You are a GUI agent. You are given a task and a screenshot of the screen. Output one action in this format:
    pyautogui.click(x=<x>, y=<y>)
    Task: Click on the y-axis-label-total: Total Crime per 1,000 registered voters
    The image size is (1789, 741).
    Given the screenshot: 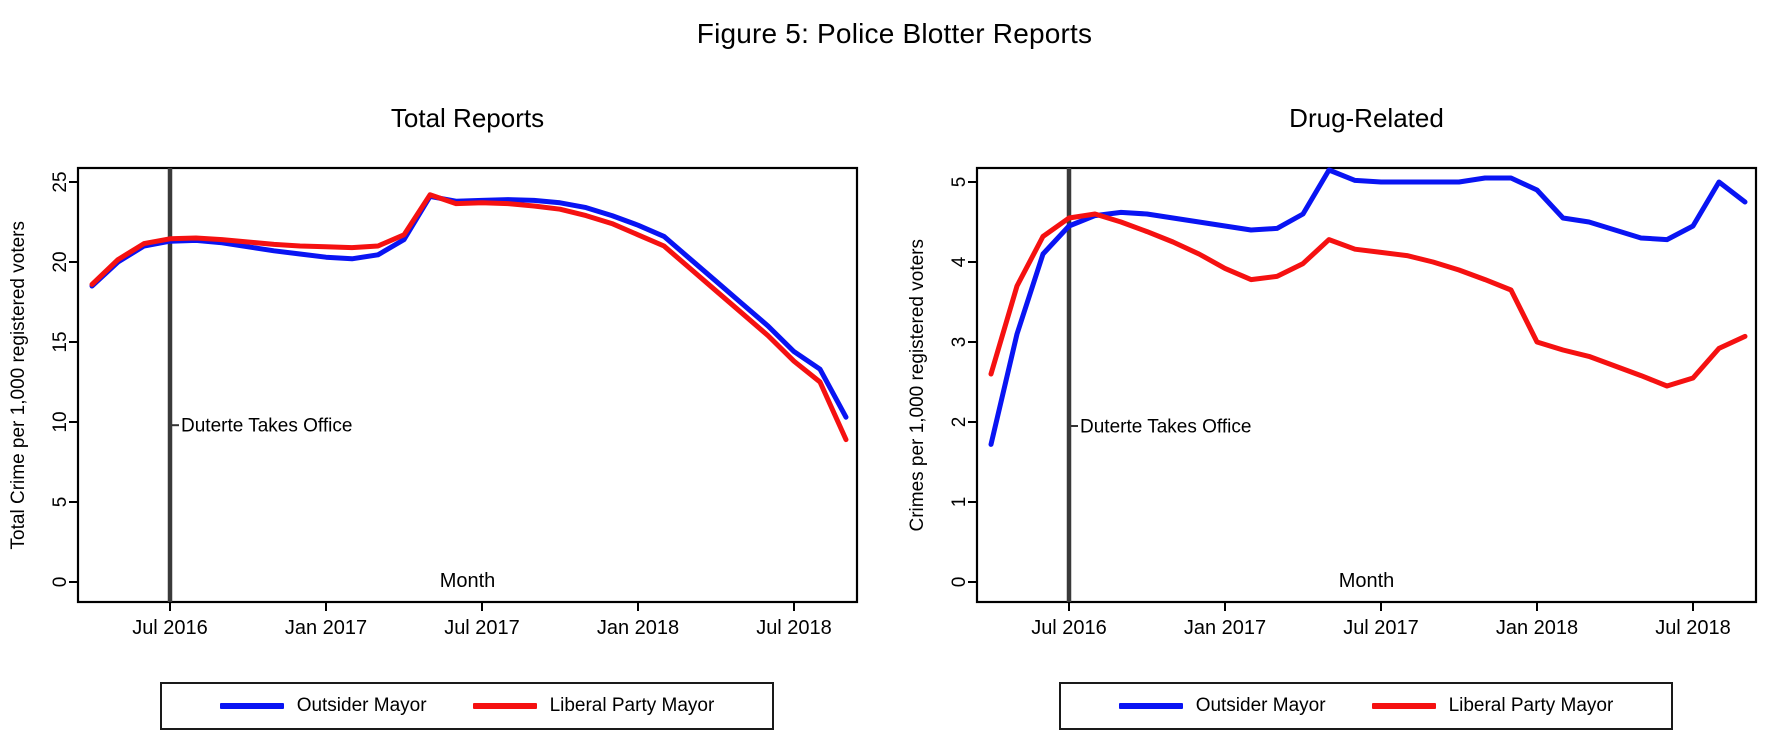 What is the action you would take?
    pyautogui.click(x=18, y=385)
    